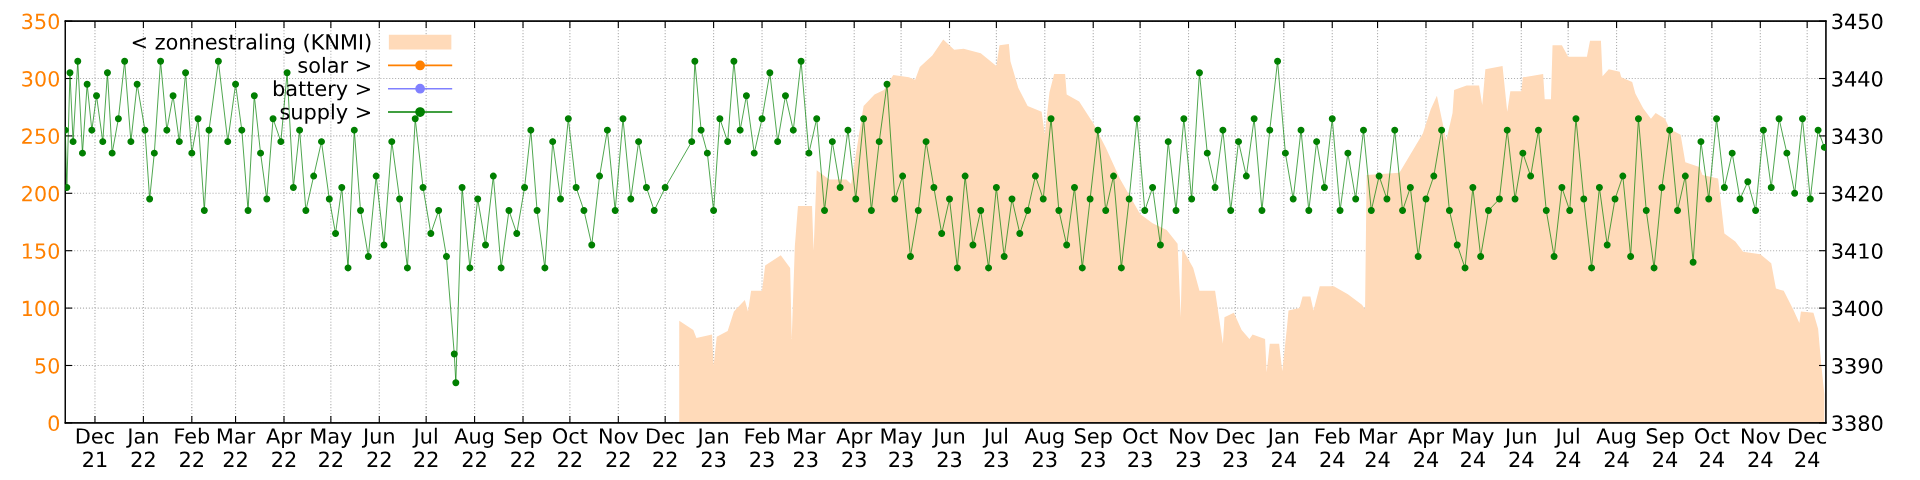 The height and width of the screenshot is (480, 1920). Describe the element at coordinates (41, 193) in the screenshot. I see `y-tick-label: 200` at that location.